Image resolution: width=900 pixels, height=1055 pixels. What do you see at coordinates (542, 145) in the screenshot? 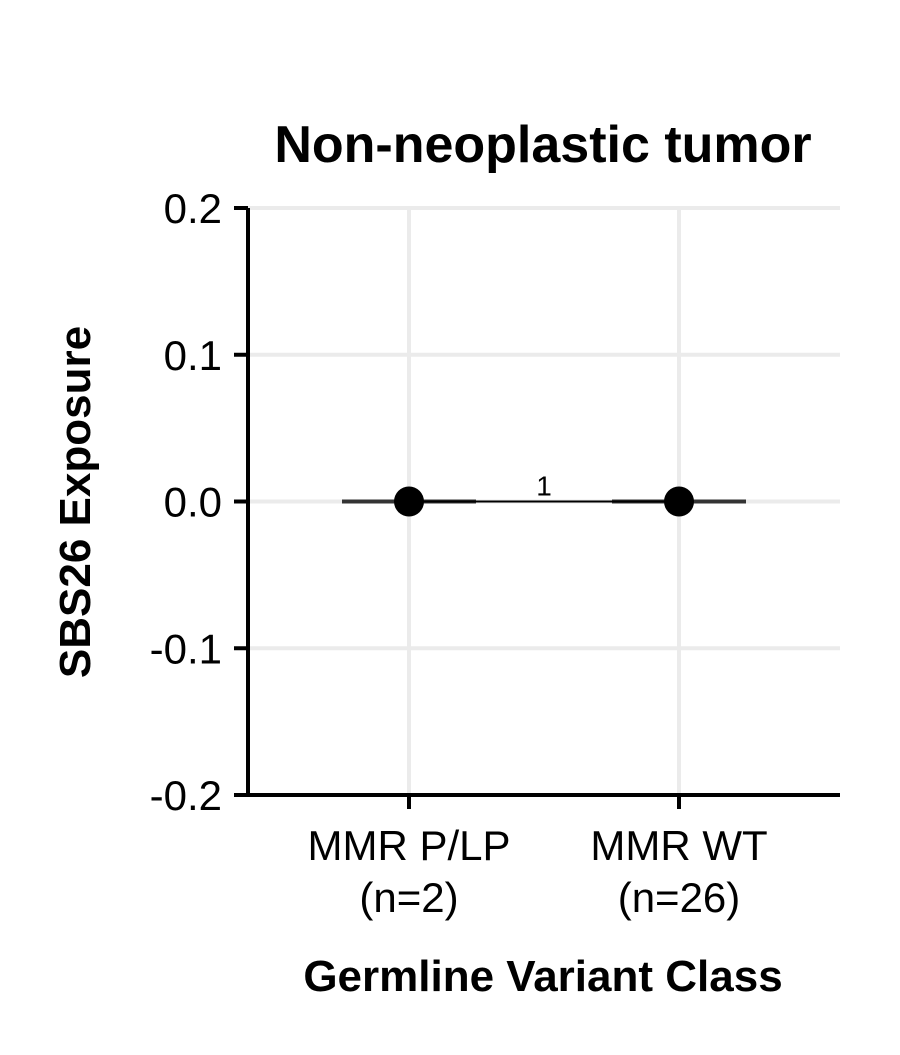
I see `chart-title: Non-neoplastic tumor` at bounding box center [542, 145].